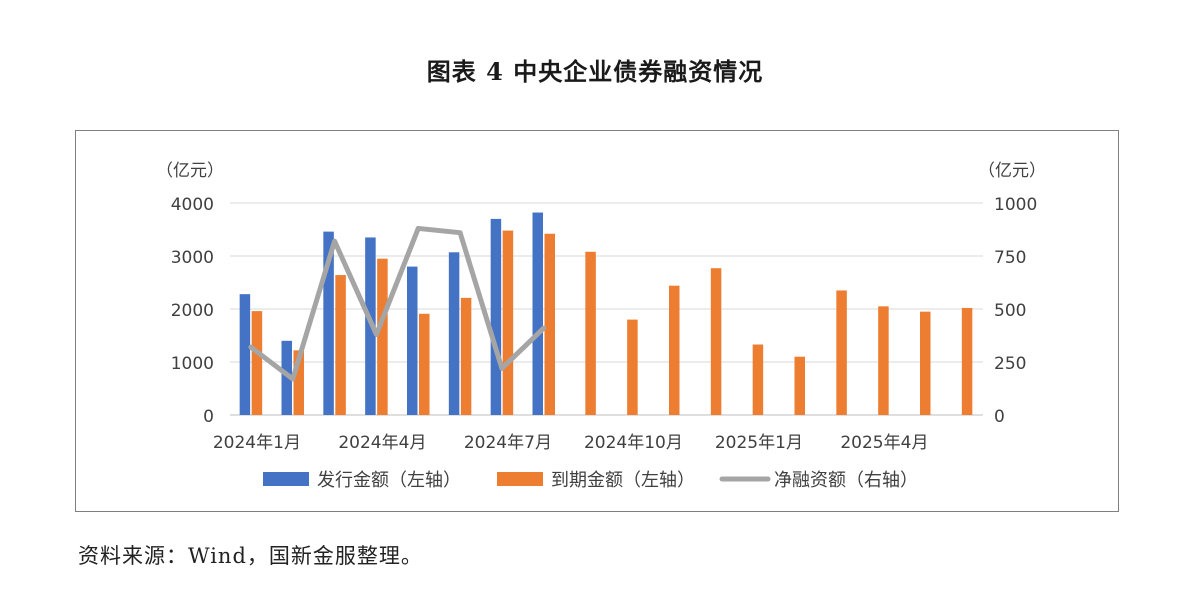 The width and height of the screenshot is (1190, 594). I want to click on x-tick-label: 2024年10月, so click(633, 443).